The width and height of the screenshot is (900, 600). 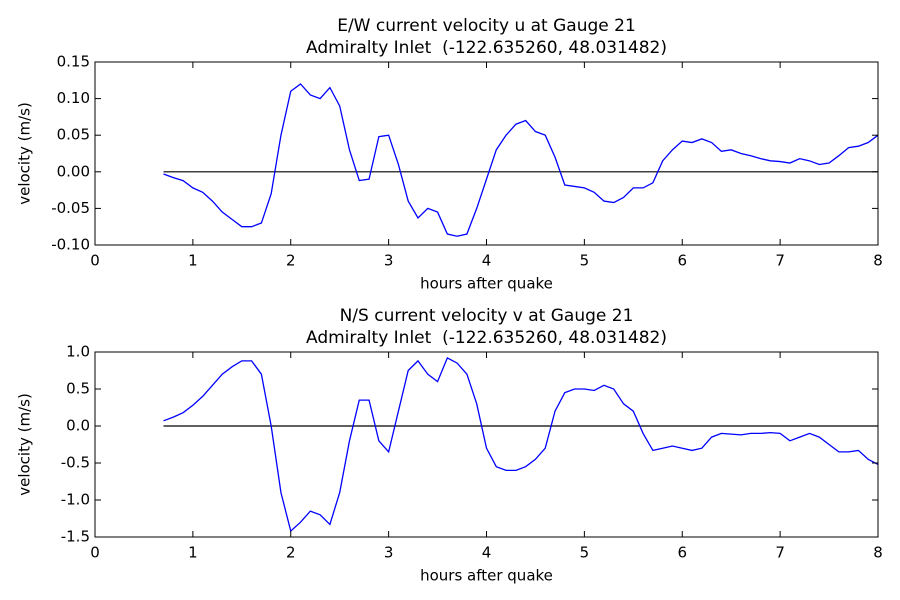 What do you see at coordinates (78, 426) in the screenshot?
I see `y-tick-label: 0.0` at bounding box center [78, 426].